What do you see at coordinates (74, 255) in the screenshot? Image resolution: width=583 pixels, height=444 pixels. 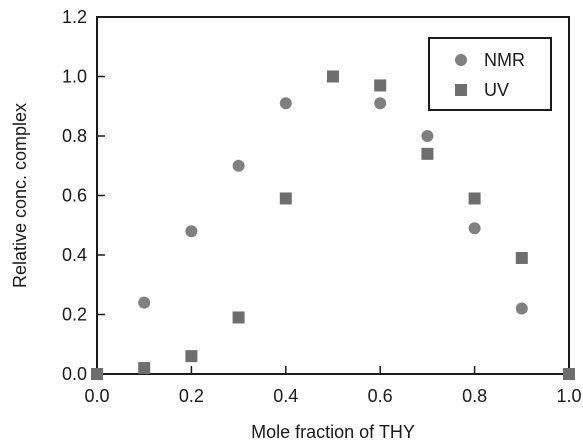 I see `y-tick-label: 0.4` at bounding box center [74, 255].